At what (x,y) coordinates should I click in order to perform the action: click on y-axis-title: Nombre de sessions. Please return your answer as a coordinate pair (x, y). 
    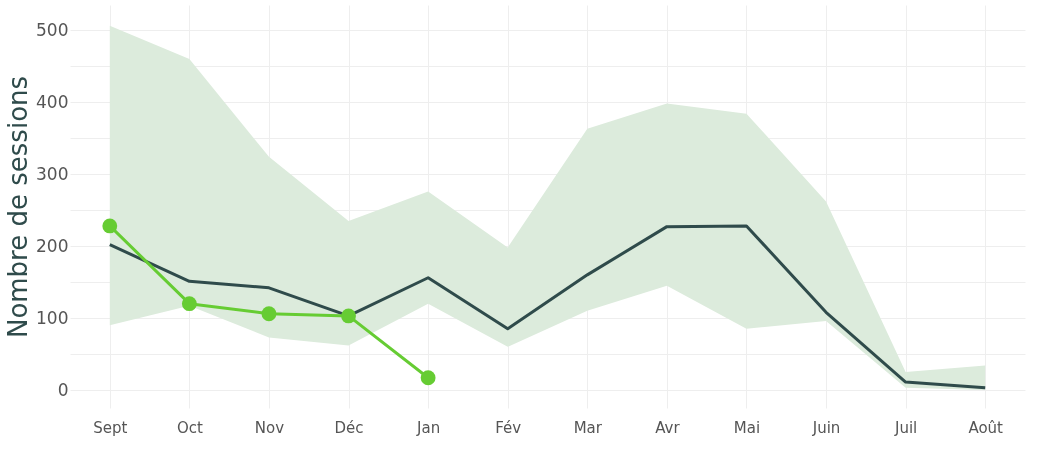
    Looking at the image, I should click on (18, 207).